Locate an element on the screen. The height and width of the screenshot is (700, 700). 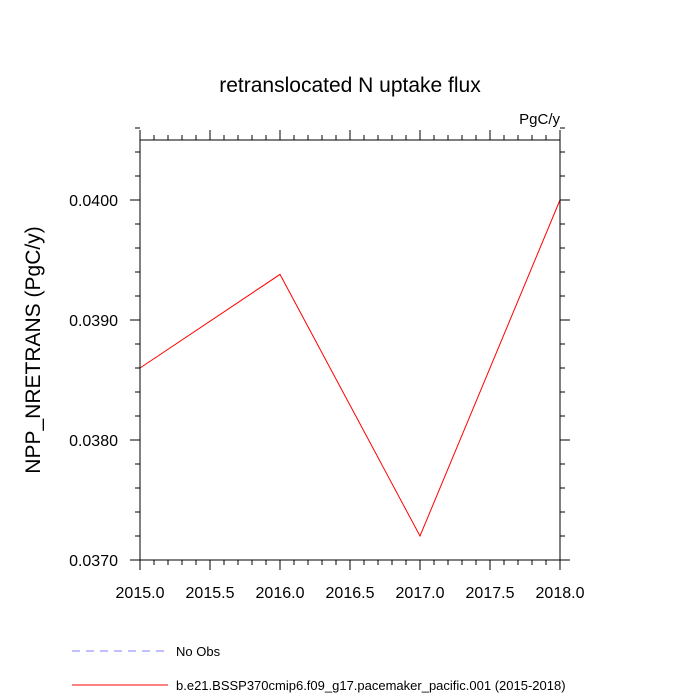
x-tick-label: 2015.0 is located at coordinates (140, 593).